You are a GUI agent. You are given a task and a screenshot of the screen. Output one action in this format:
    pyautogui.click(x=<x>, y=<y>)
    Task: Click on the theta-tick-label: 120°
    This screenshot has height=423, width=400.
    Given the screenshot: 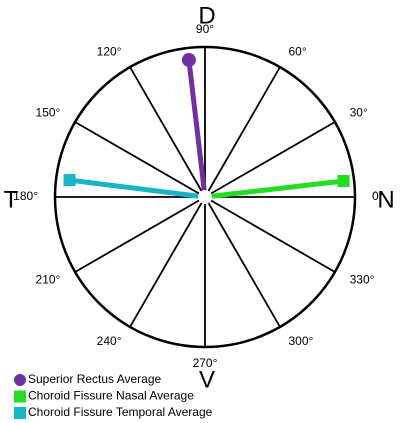 What is the action you would take?
    pyautogui.click(x=109, y=52)
    